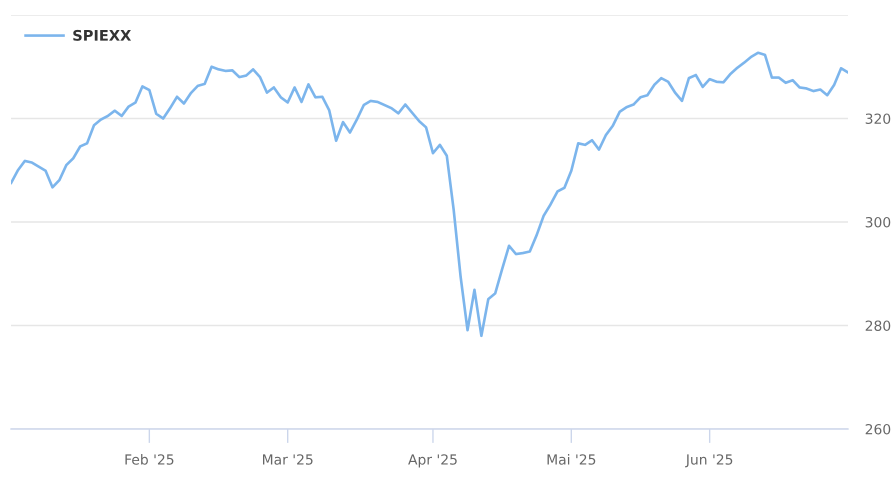  I want to click on legend-label: SPIEXX, so click(102, 35).